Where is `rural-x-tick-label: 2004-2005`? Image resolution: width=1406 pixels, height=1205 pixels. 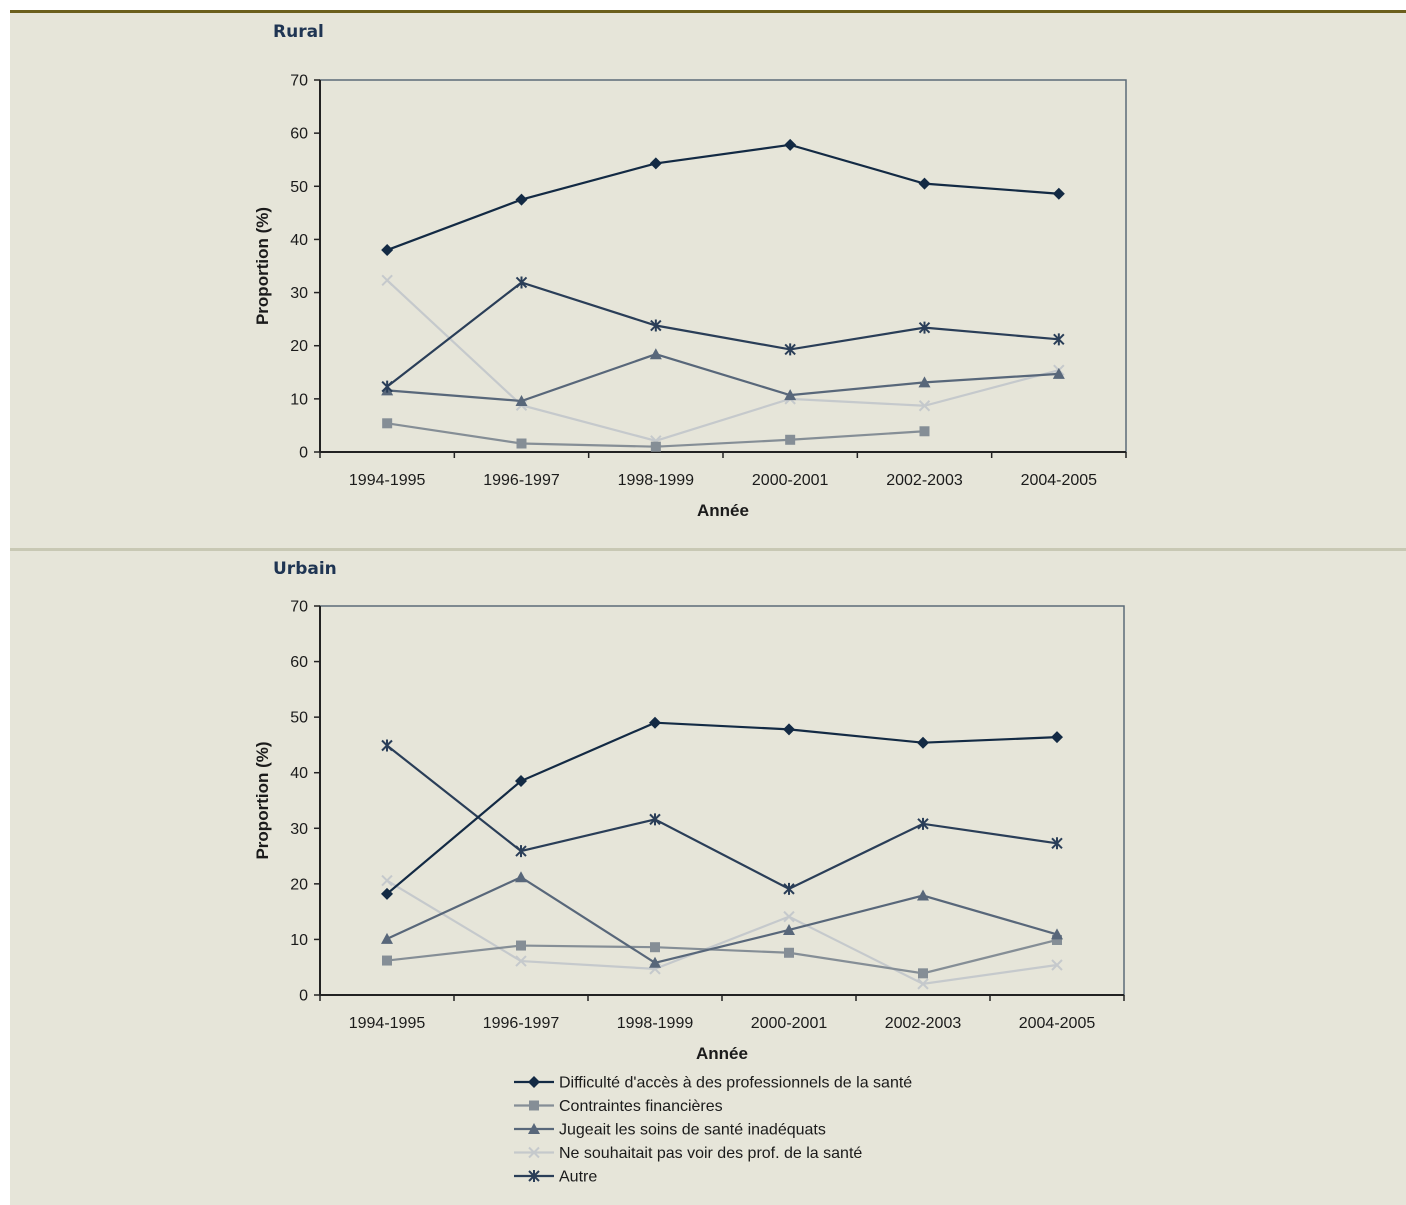
rural-x-tick-label: 2004-2005 is located at coordinates (1059, 480).